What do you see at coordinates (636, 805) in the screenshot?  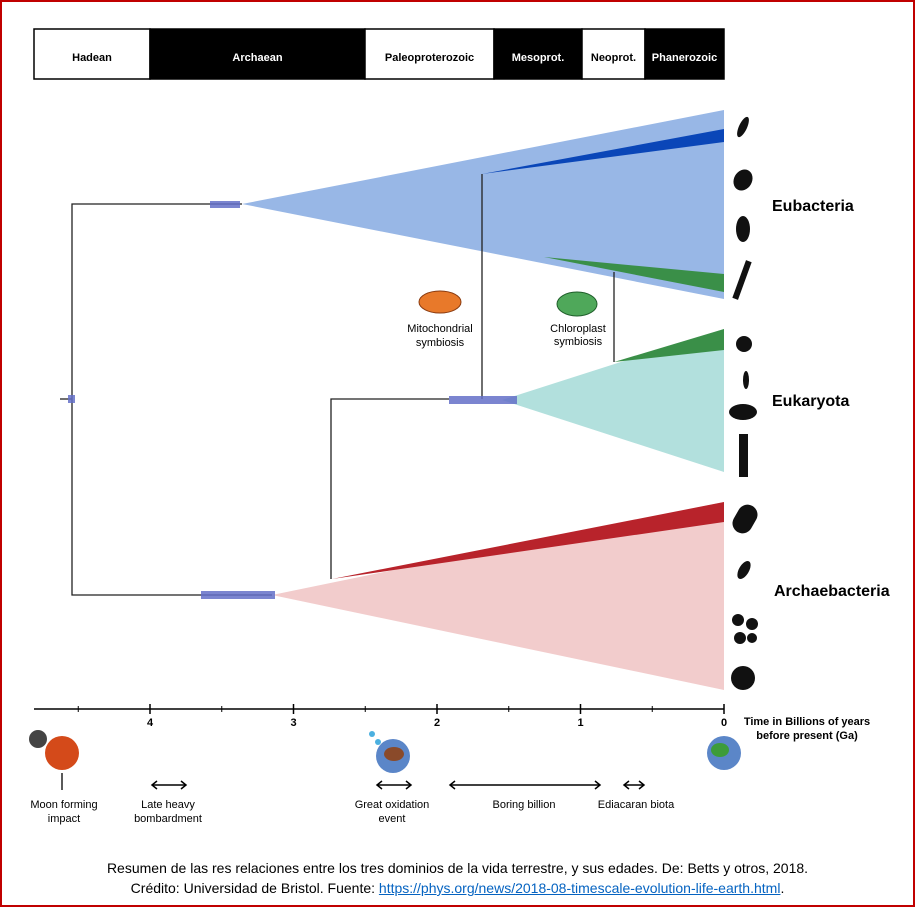 I see `event-label: Ediacaran biota` at bounding box center [636, 805].